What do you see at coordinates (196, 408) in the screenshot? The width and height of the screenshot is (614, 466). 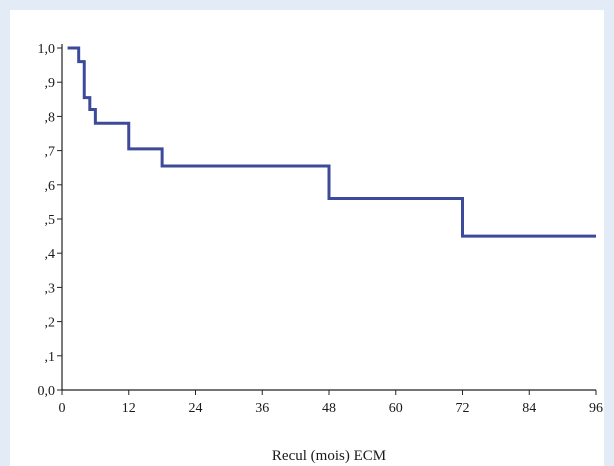 I see `x-tick-label: 24` at bounding box center [196, 408].